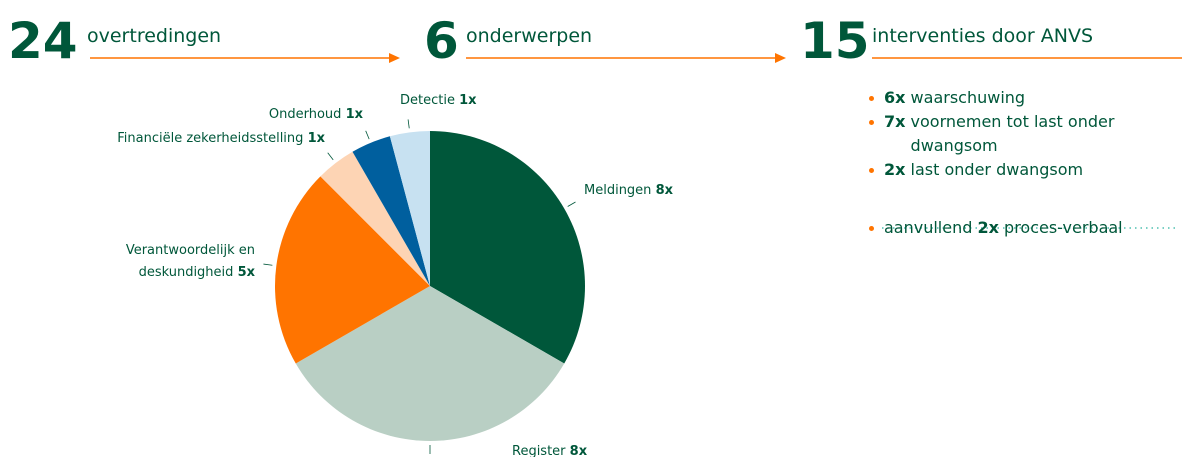  What do you see at coordinates (968, 97) in the screenshot?
I see `intervention-text: waarschuwing` at bounding box center [968, 97].